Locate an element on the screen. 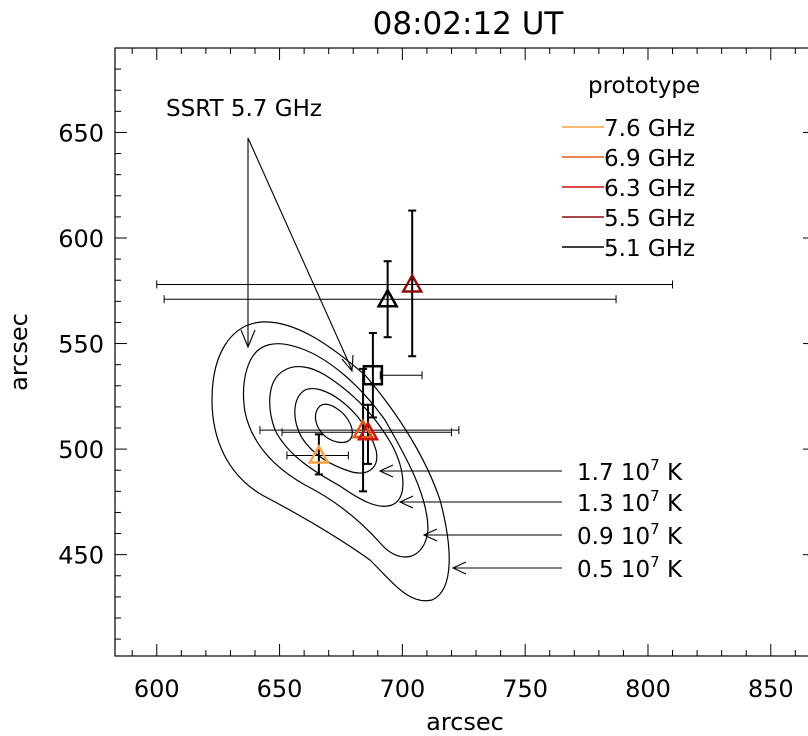 Image resolution: width=808 pixels, height=736 pixels. ssrt-arrow-head-a is located at coordinates (248, 339).